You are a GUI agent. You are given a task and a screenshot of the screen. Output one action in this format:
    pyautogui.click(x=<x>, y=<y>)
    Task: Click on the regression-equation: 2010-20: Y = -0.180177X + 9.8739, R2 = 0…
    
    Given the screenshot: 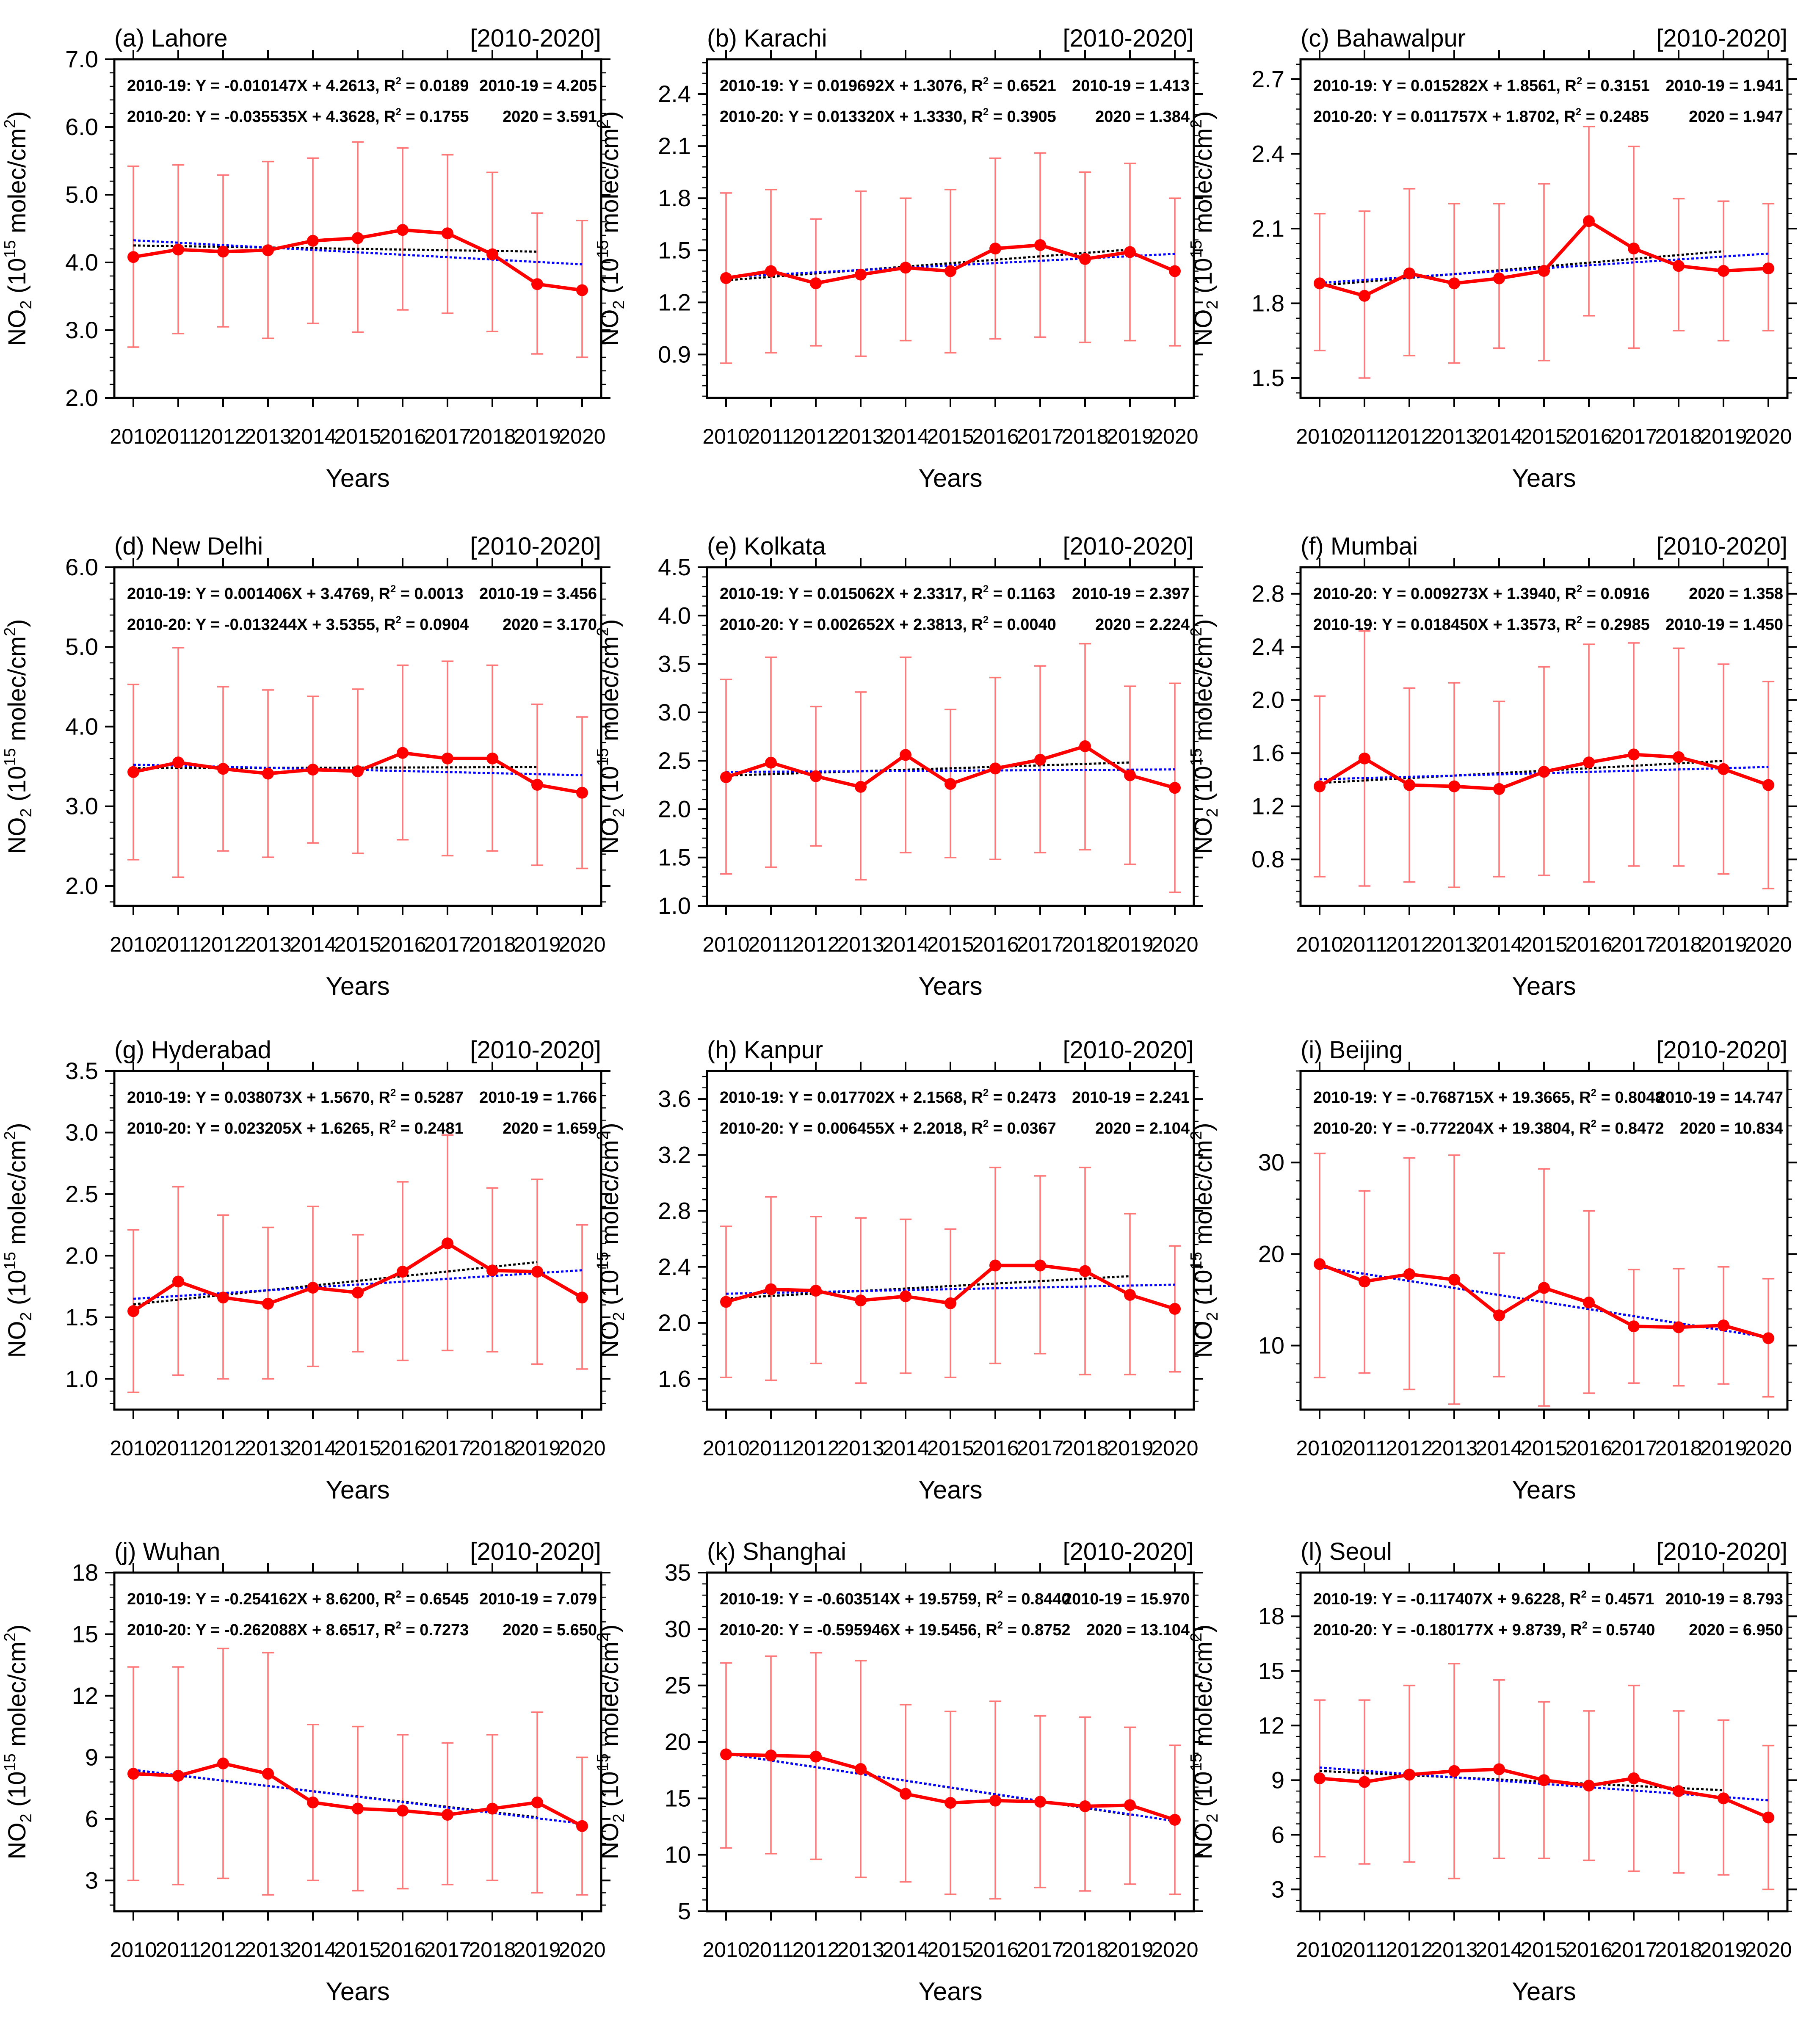 What is the action you would take?
    pyautogui.click(x=1484, y=1629)
    